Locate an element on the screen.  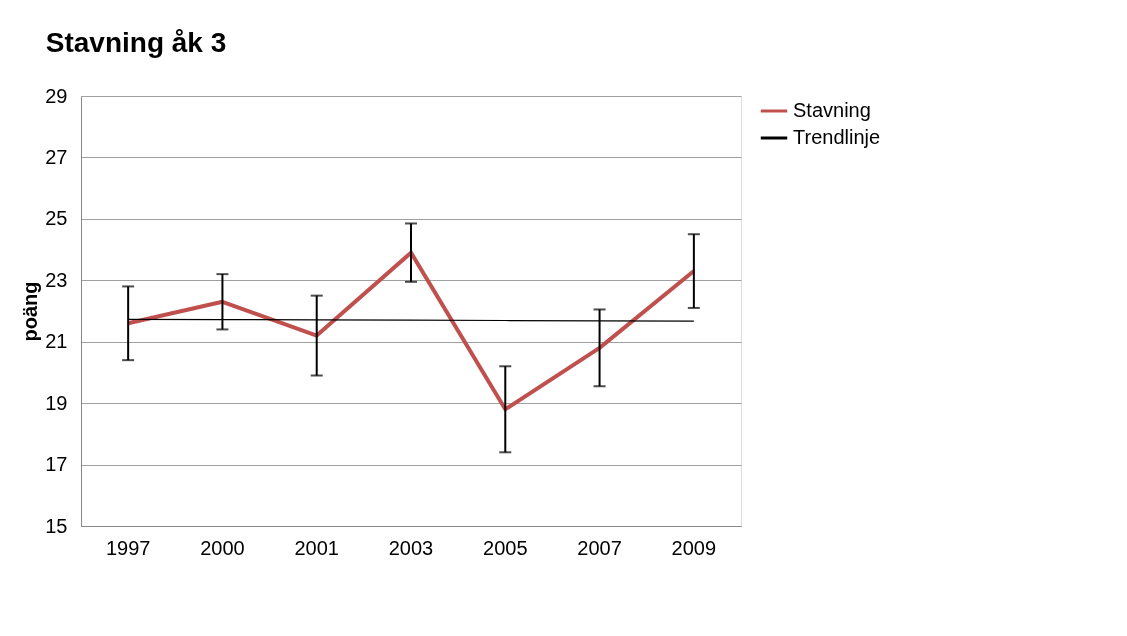
y-tick-label: 19 is located at coordinates (56, 402).